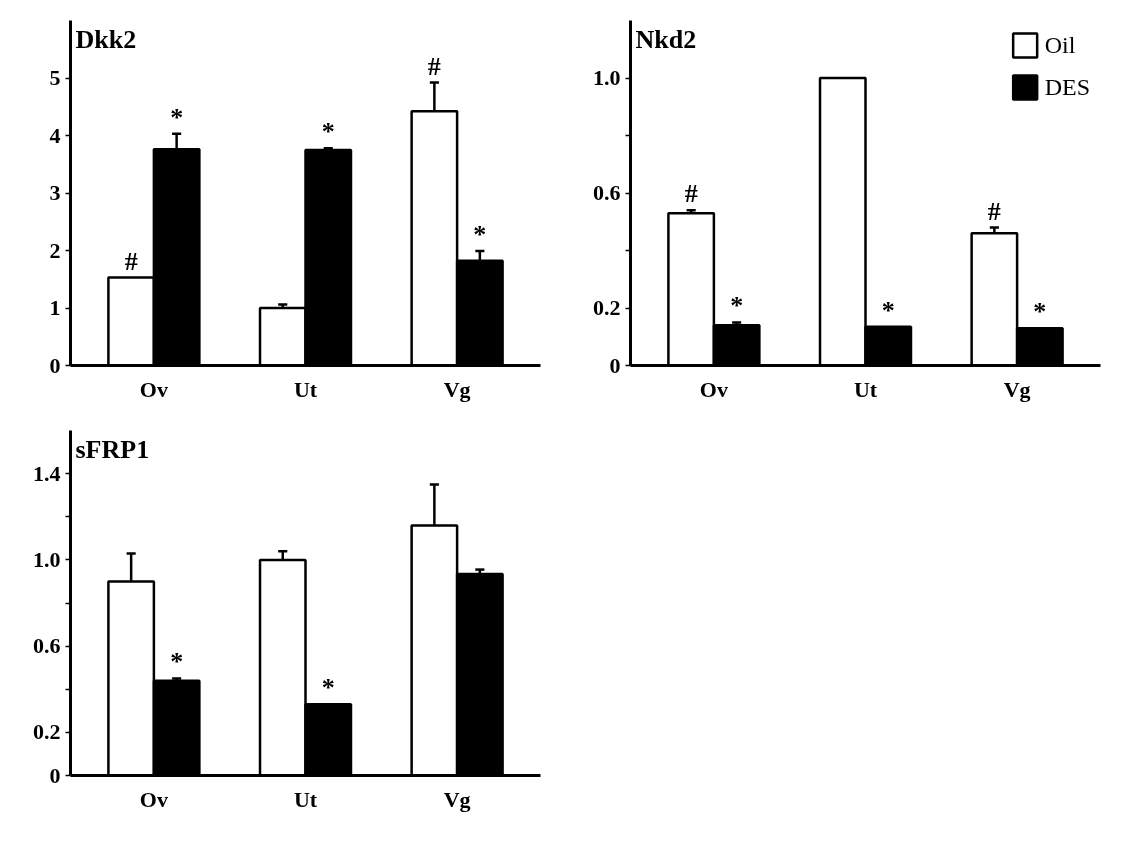 The height and width of the screenshot is (853, 1131). I want to click on chart-title: Nkd2, so click(666, 39).